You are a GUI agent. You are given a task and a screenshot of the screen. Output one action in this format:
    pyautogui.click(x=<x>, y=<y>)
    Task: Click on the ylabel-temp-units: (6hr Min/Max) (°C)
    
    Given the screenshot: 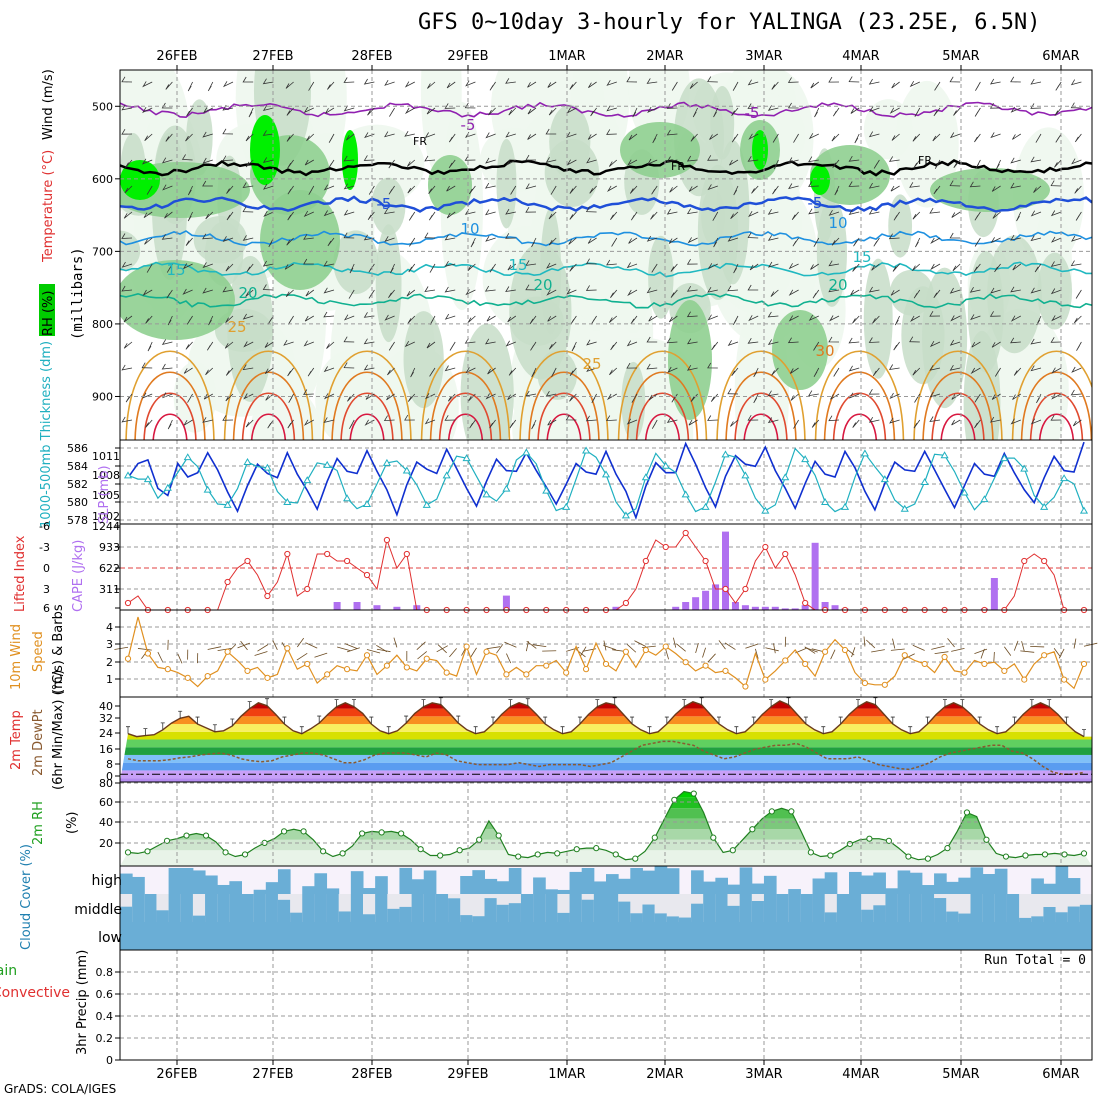 What is the action you would take?
    pyautogui.click(x=58, y=730)
    